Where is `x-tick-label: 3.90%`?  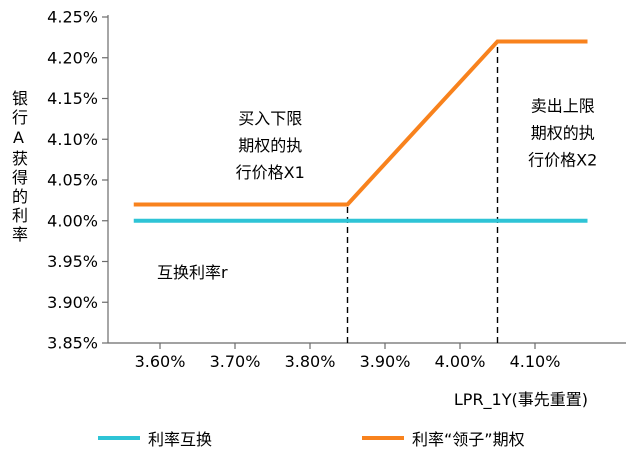
x-tick-label: 3.90% is located at coordinates (385, 361).